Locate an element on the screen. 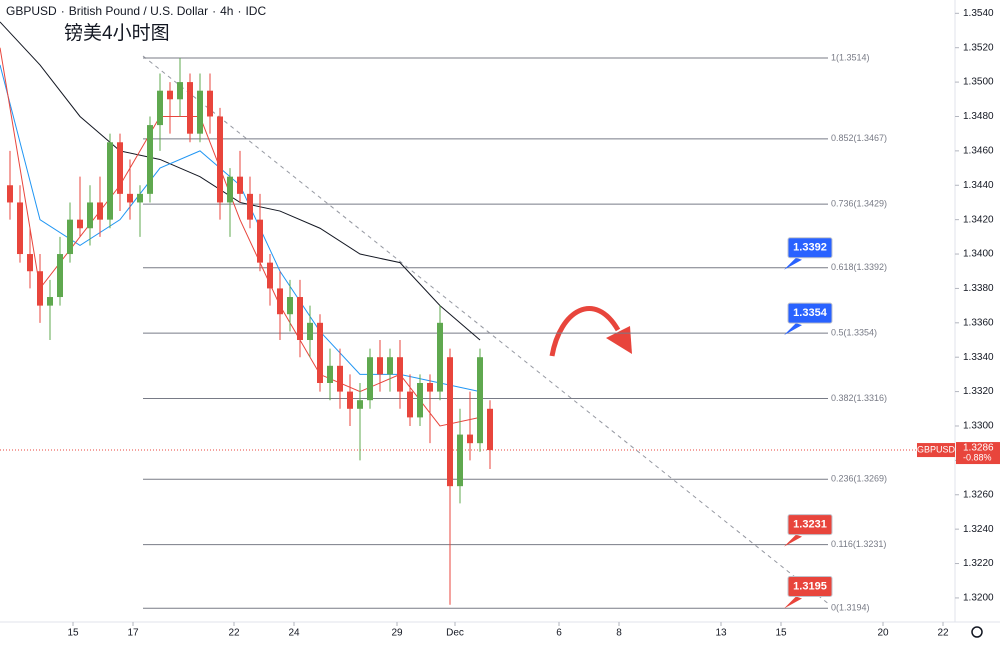 This screenshot has height=650, width=1000. symbol: GBPUSD is located at coordinates (31, 11).